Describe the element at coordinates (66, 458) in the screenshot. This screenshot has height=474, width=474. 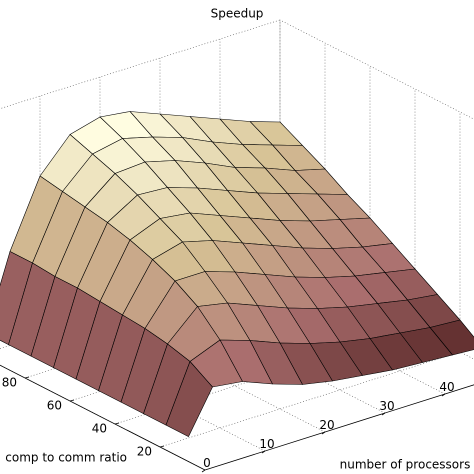
I see `y-axis-label: comp to comm ratio` at that location.